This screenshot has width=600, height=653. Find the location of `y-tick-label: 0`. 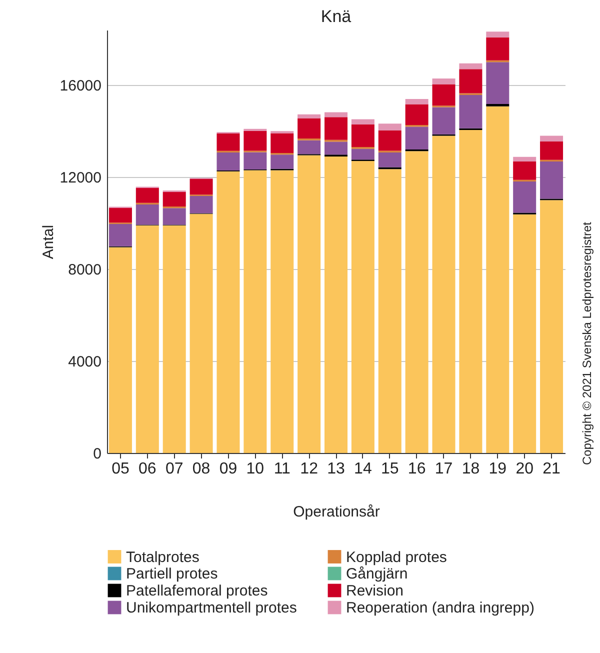

y-tick-label: 0 is located at coordinates (97, 454).